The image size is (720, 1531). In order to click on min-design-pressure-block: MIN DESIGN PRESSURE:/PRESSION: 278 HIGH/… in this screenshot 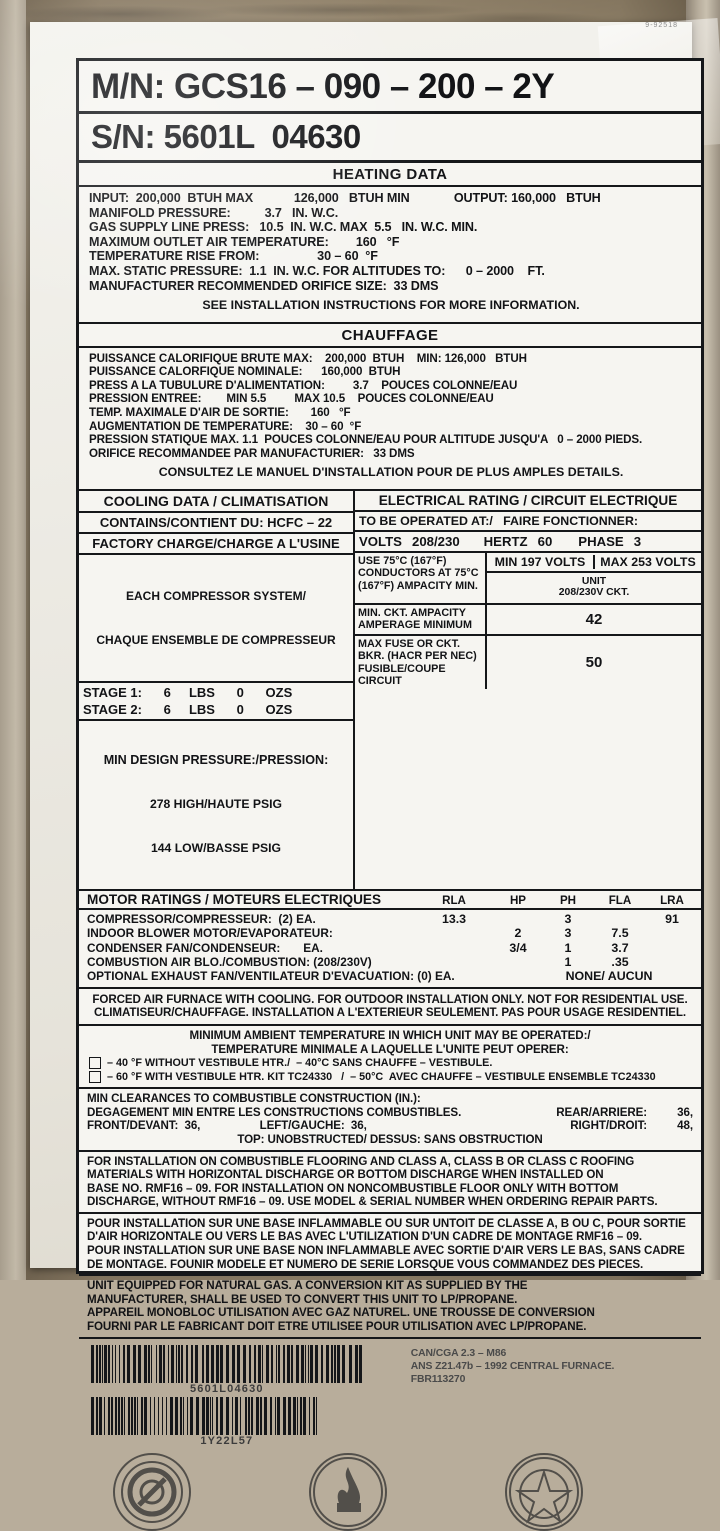, I will do `click(216, 805)`.